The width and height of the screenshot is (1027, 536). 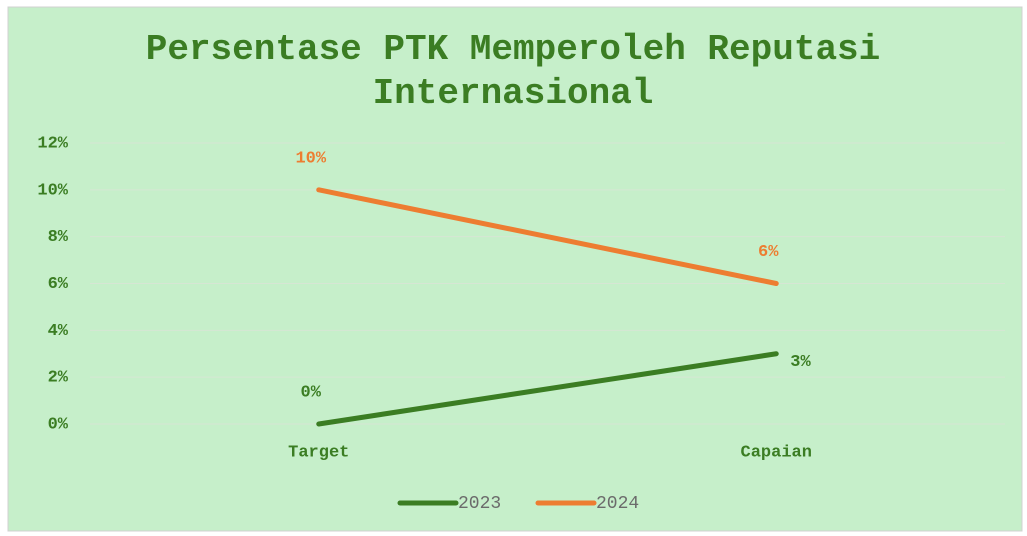 What do you see at coordinates (318, 452) in the screenshot?
I see `x-tick-label: Target` at bounding box center [318, 452].